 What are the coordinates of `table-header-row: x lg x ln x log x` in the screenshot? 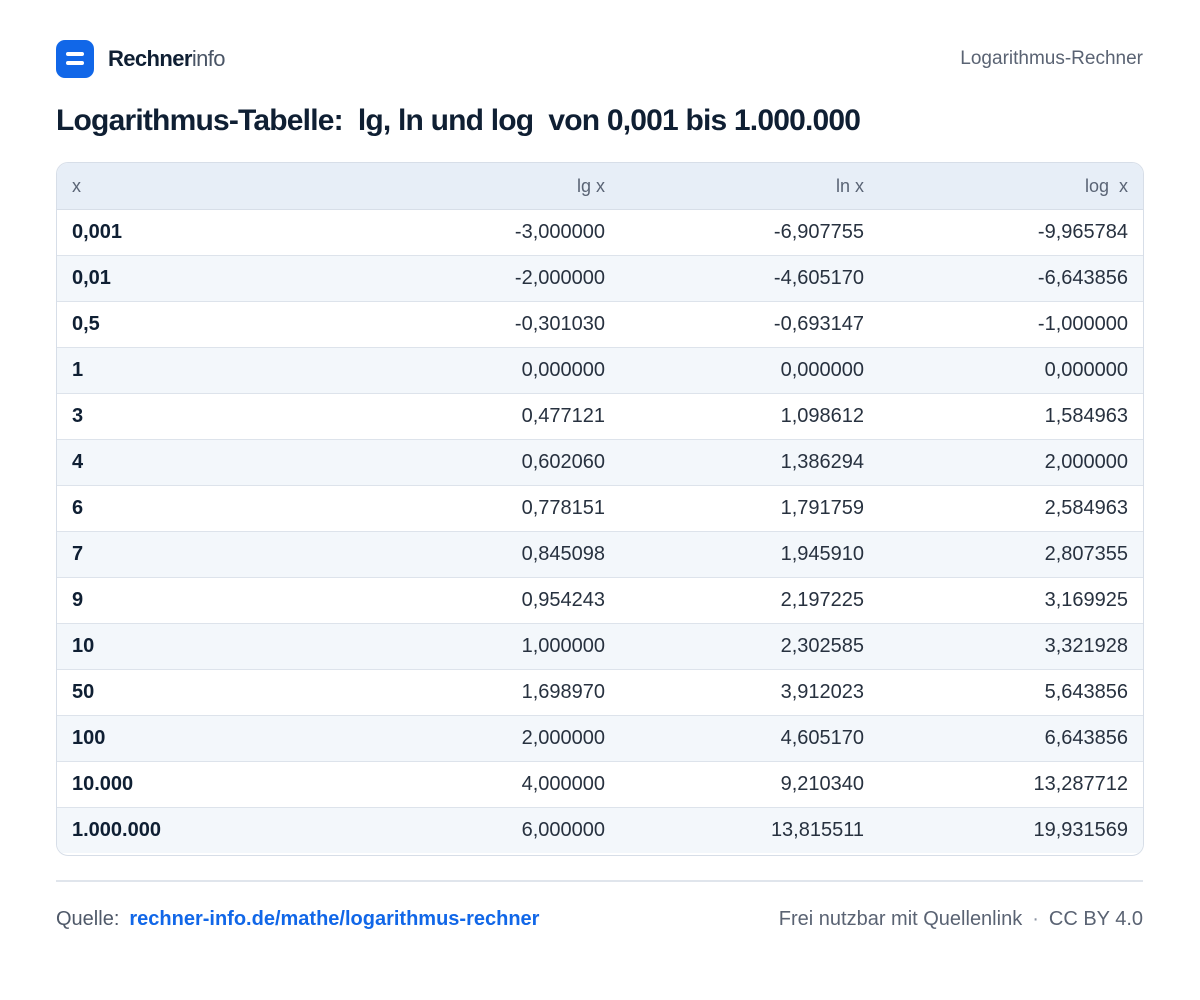 It's located at (600, 186).